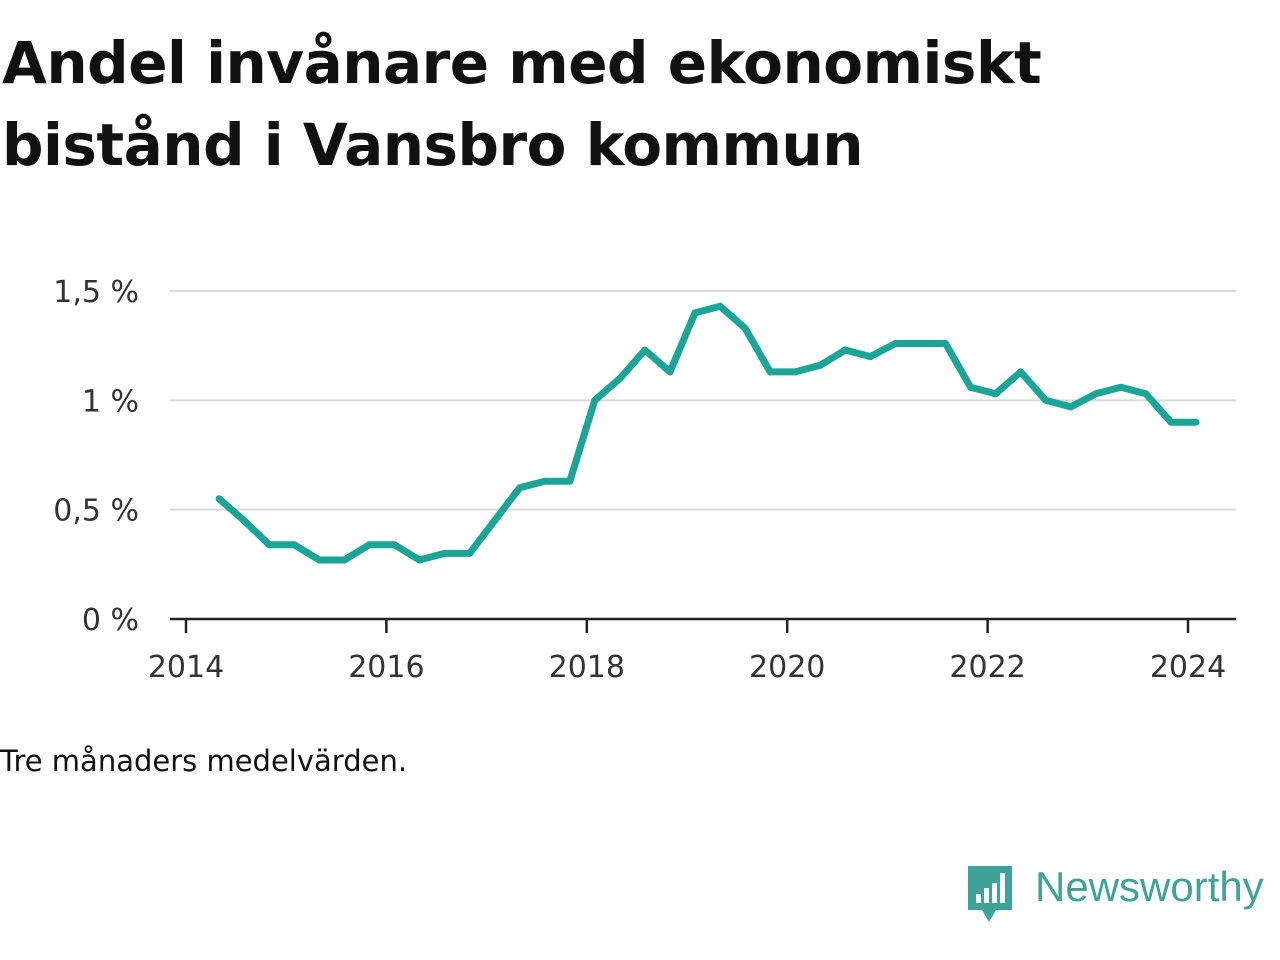 Image resolution: width=1280 pixels, height=960 pixels. I want to click on x-tick-labels: 2014 2016 2018 2020 2022 2024, so click(687, 667).